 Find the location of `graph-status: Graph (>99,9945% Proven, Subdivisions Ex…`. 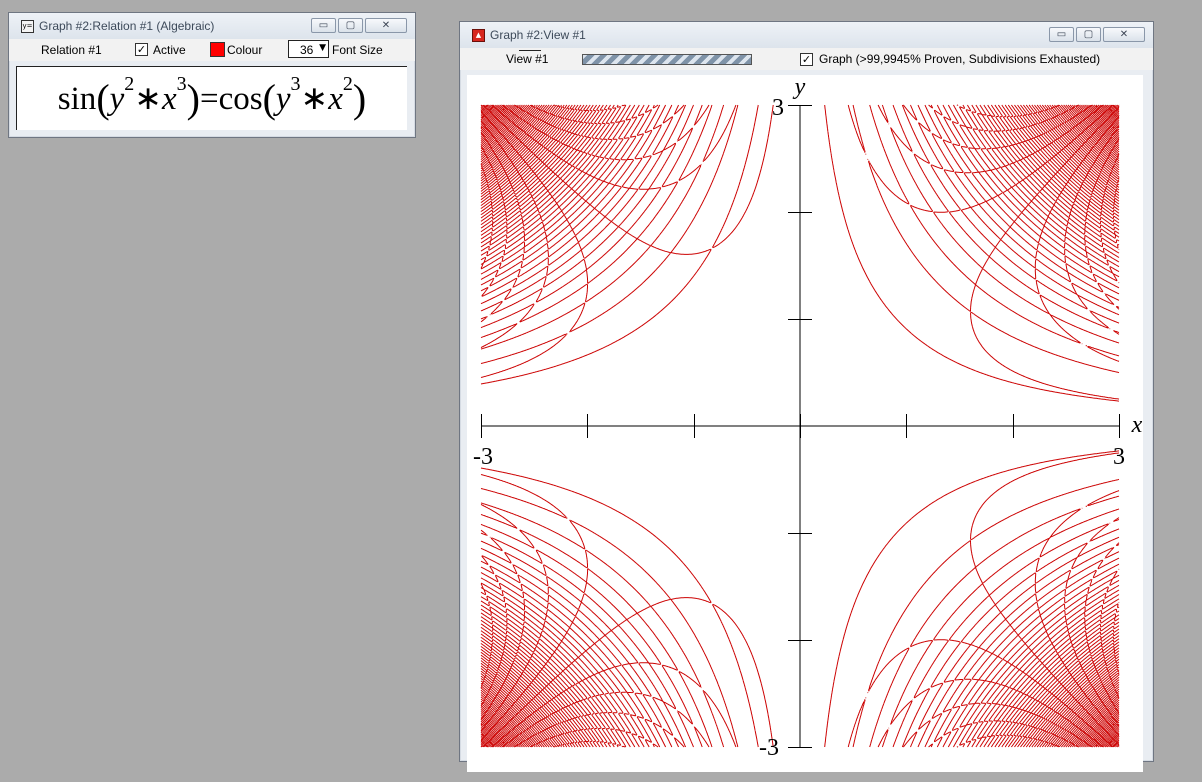

graph-status: Graph (>99,9945% Proven, Subdivisions Ex… is located at coordinates (960, 59).